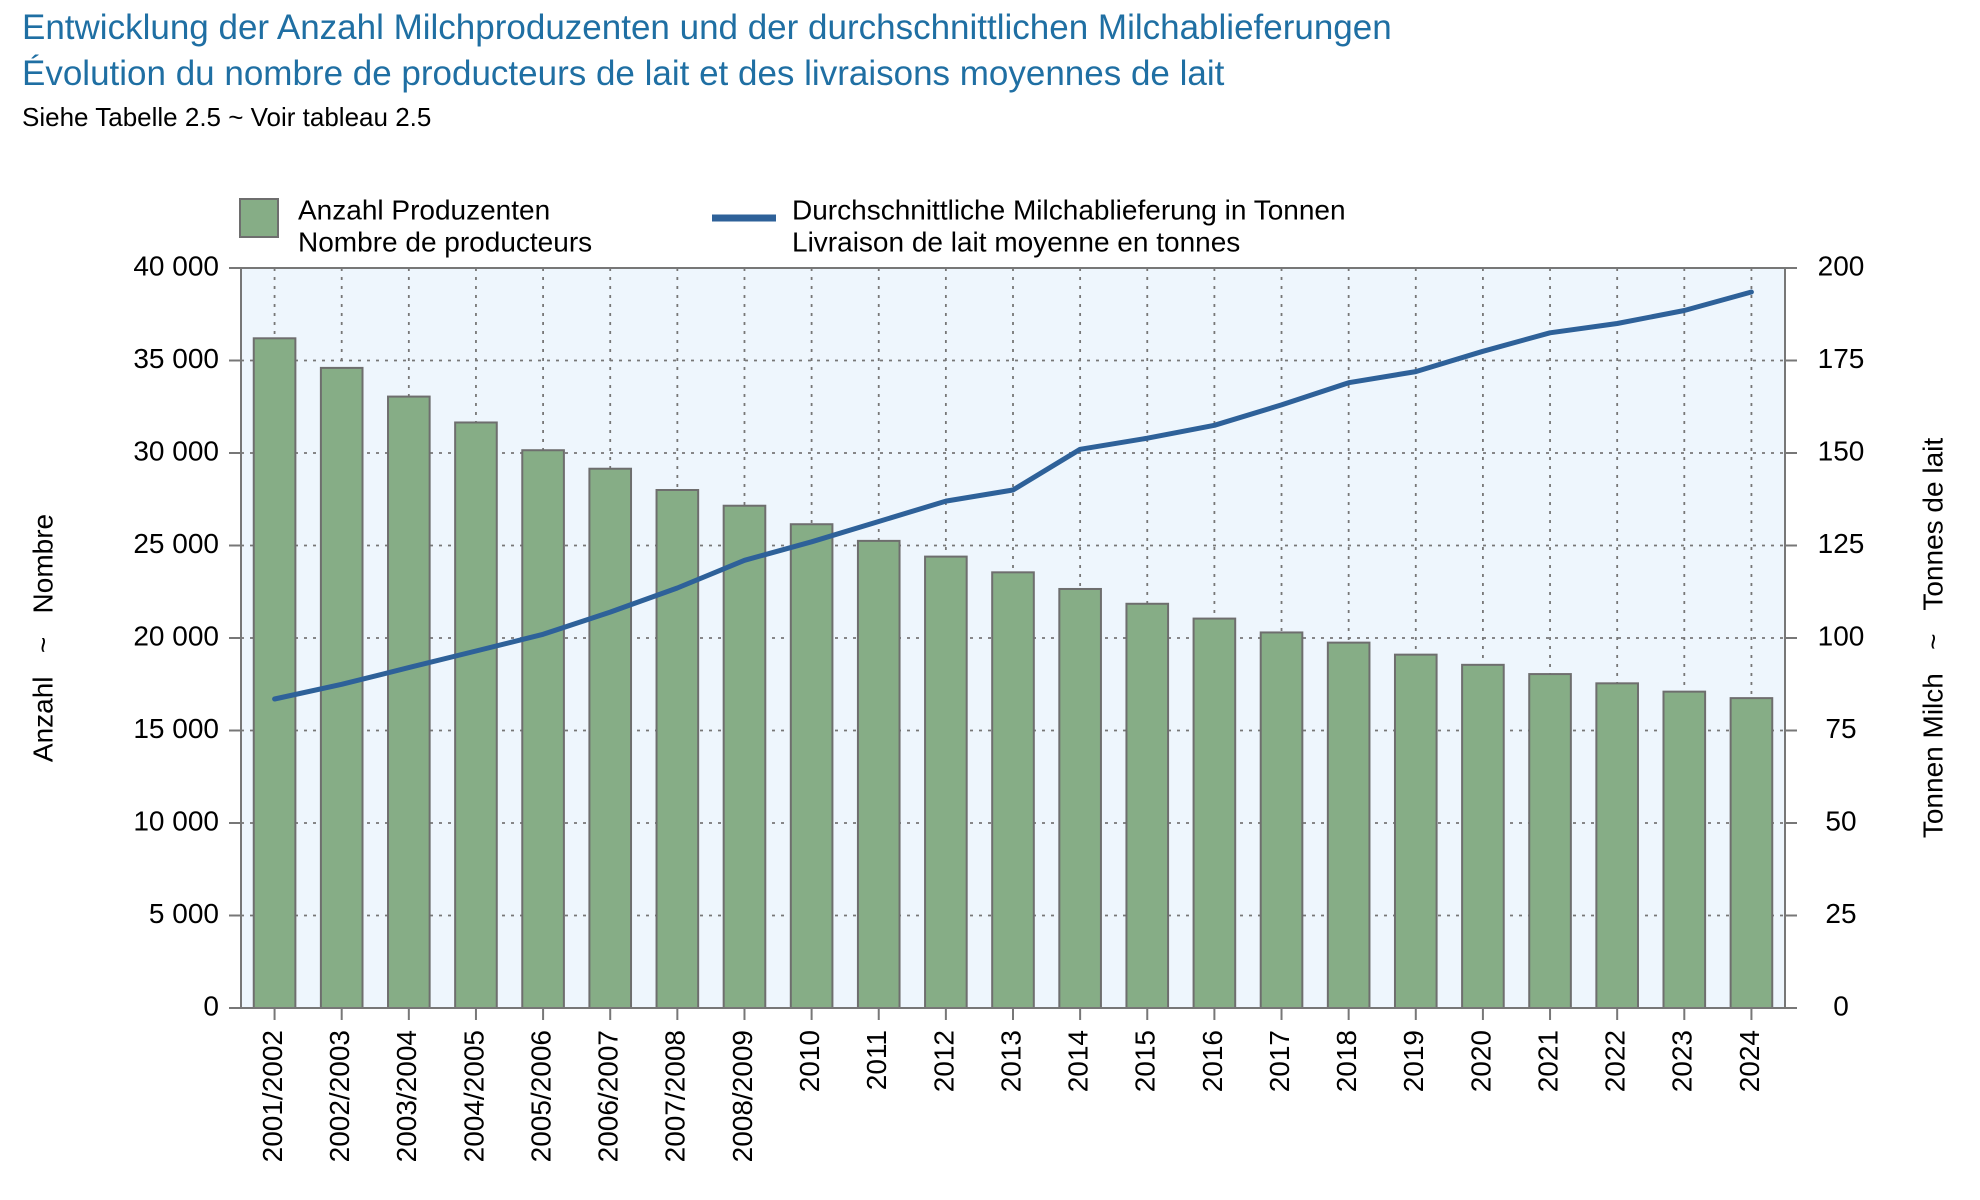 This screenshot has height=1200, width=1980. What do you see at coordinates (742, 1096) in the screenshot?
I see `x-tick-label: 2008/2009` at bounding box center [742, 1096].